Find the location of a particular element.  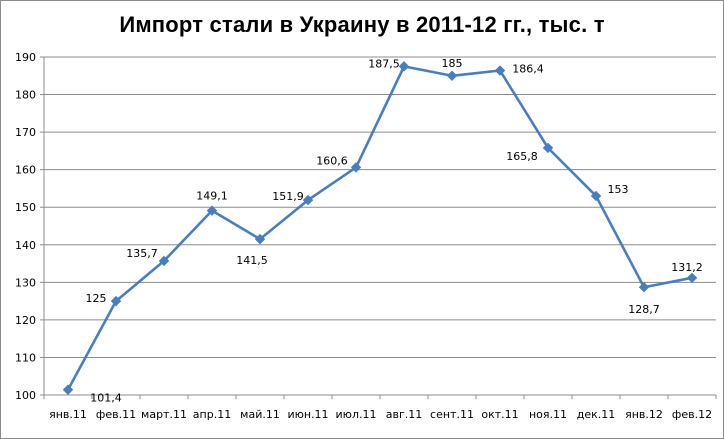

x-tick-label: фев.12 is located at coordinates (692, 414).